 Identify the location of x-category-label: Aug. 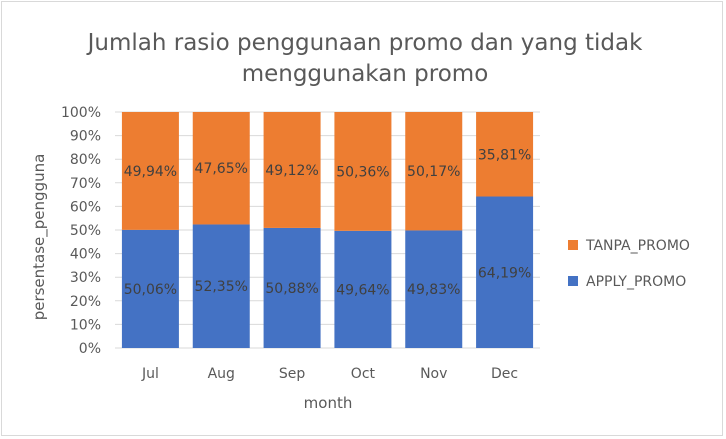
(221, 374).